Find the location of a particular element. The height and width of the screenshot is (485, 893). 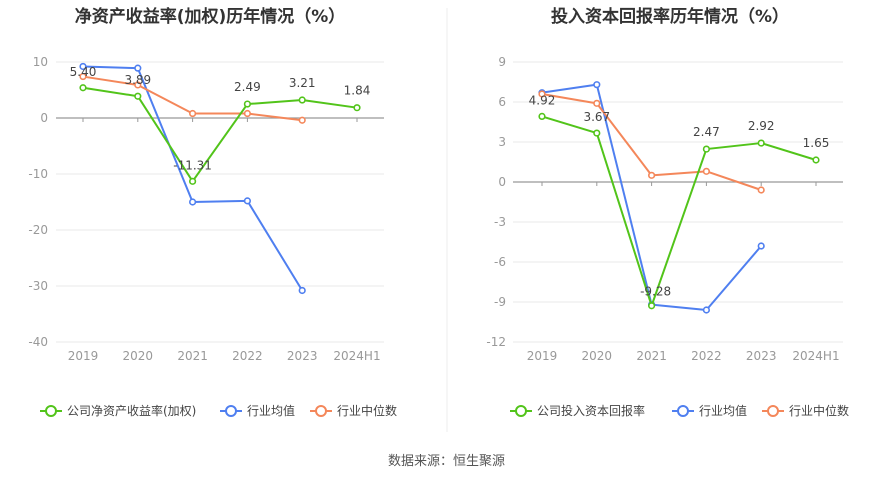

chart-1-y-tick-label: 0 is located at coordinates (502, 182).